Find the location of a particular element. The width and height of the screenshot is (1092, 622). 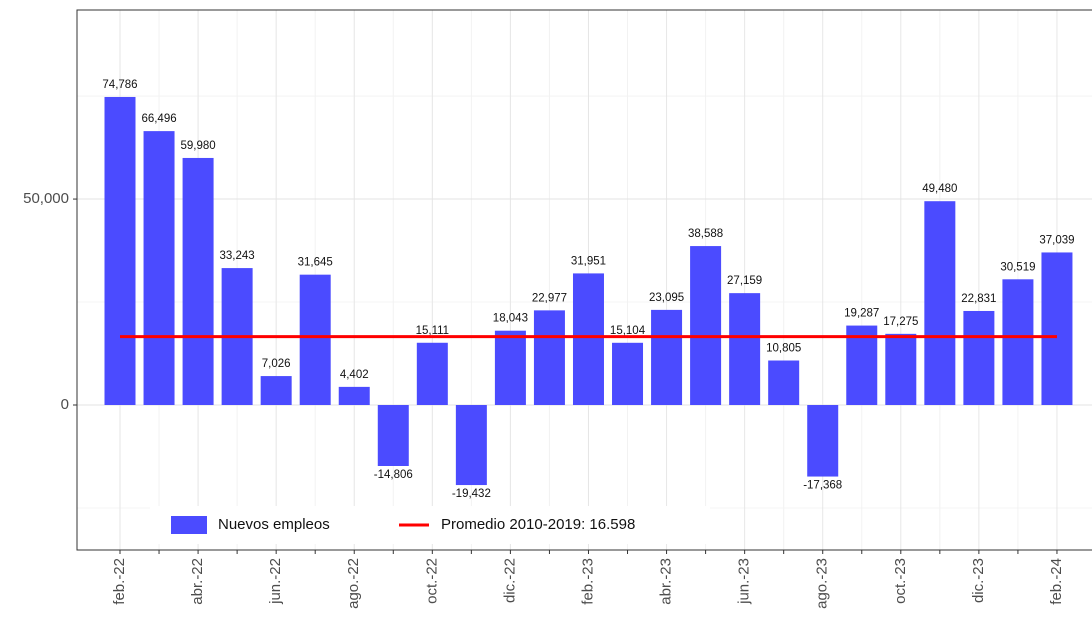

value-label: 22,831 is located at coordinates (978, 299).